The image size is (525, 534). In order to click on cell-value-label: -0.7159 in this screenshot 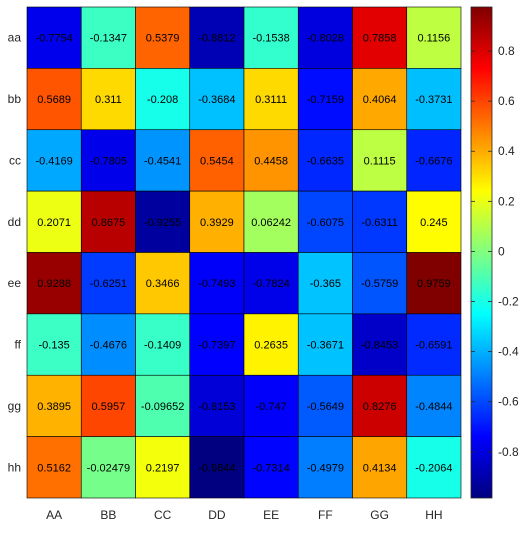, I will do `click(325, 100)`.